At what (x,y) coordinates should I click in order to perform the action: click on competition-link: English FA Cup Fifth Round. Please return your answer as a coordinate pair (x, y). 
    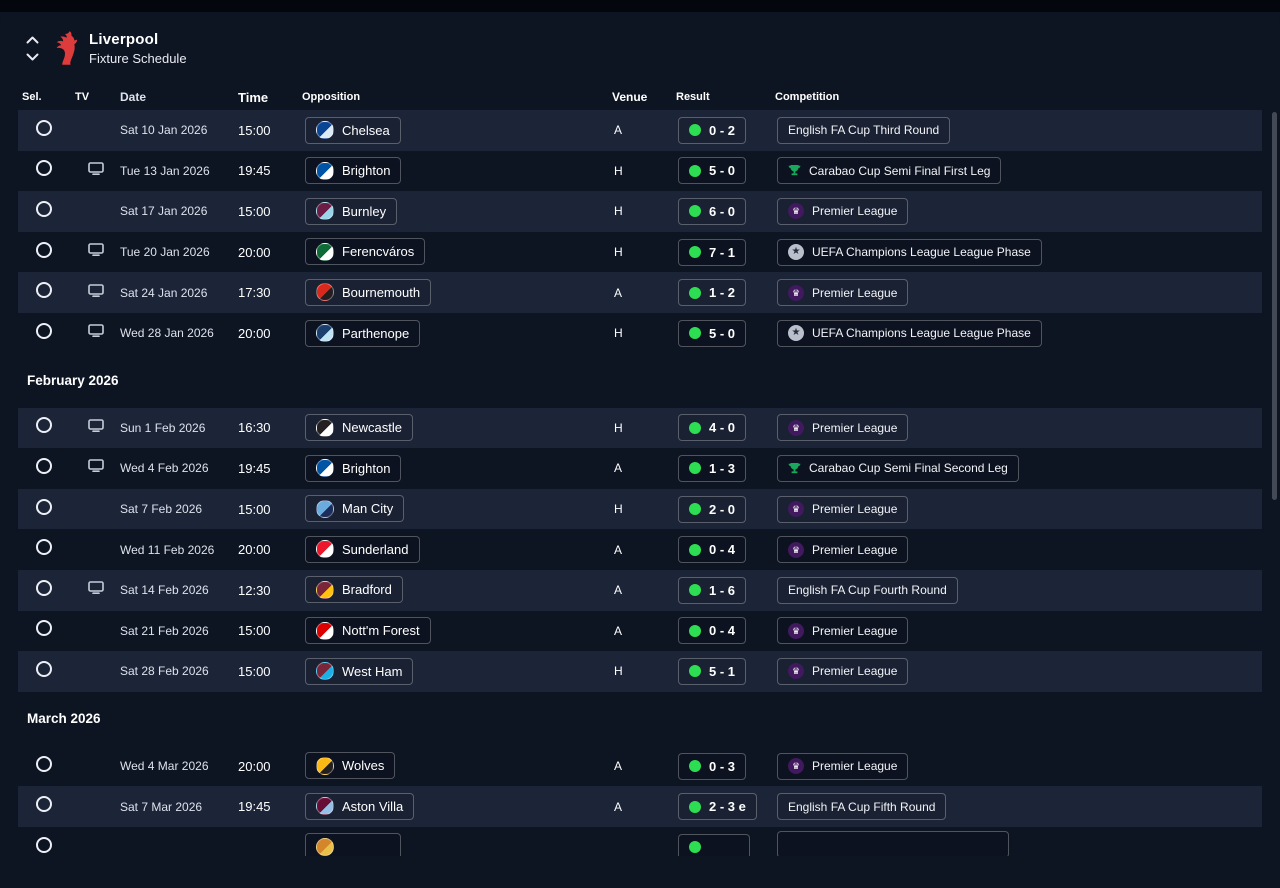
    Looking at the image, I should click on (862, 807).